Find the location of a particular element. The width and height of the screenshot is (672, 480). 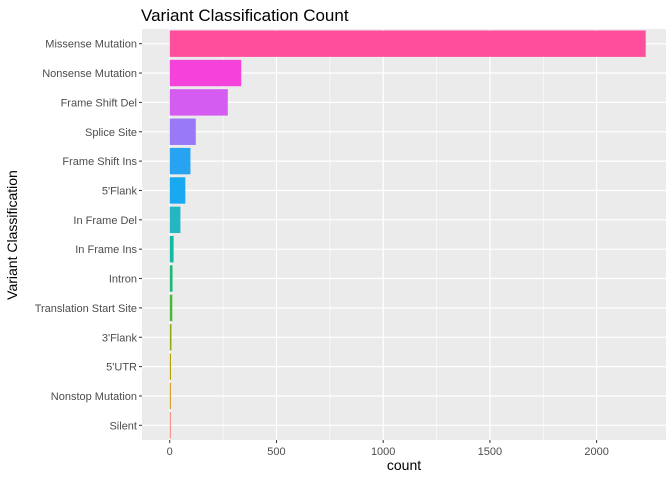

x-tick-label: 2000 is located at coordinates (596, 452).